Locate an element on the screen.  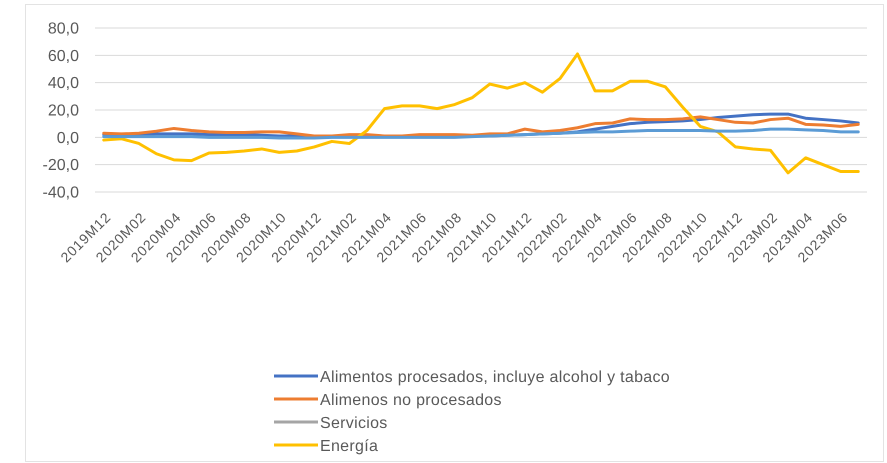
y-tick-label: 0,0 is located at coordinates (68, 138).